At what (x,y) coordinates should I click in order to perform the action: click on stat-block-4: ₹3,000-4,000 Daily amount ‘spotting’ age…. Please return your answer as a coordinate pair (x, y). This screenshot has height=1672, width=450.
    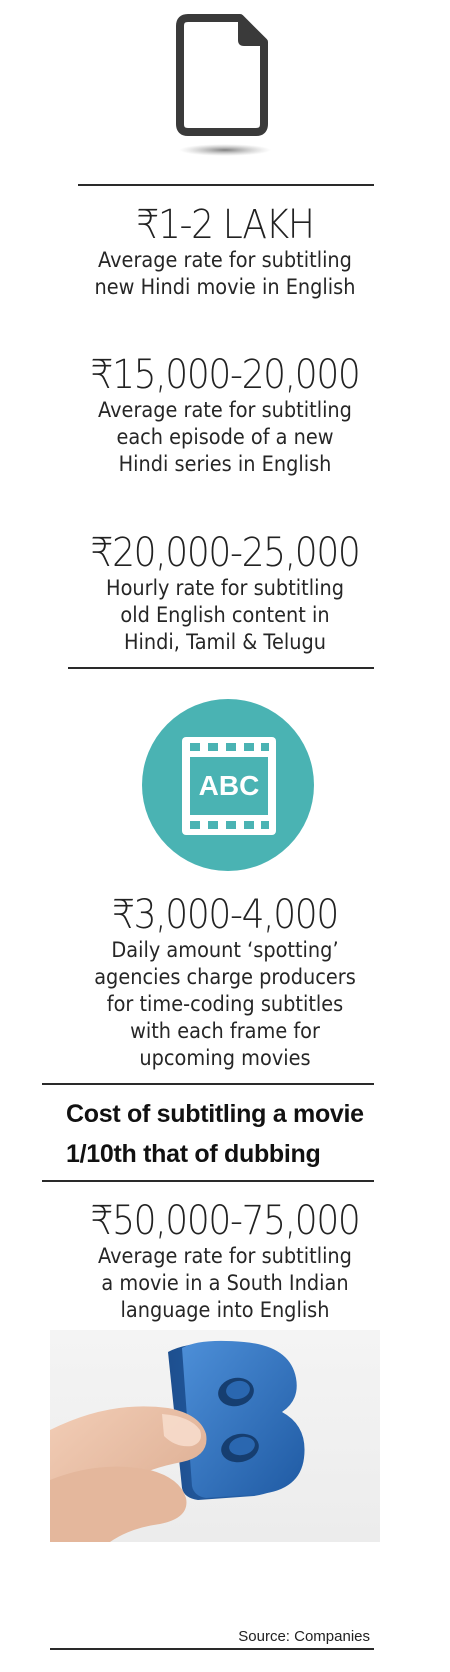
    Looking at the image, I should click on (225, 982).